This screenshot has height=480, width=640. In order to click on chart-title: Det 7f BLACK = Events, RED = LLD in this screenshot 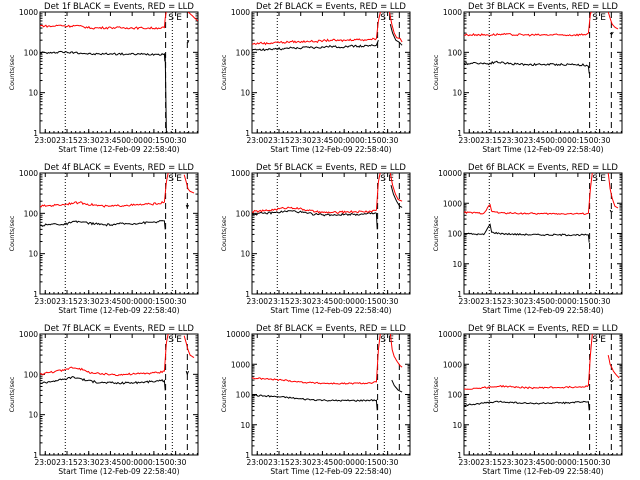, I will do `click(119, 329)`.